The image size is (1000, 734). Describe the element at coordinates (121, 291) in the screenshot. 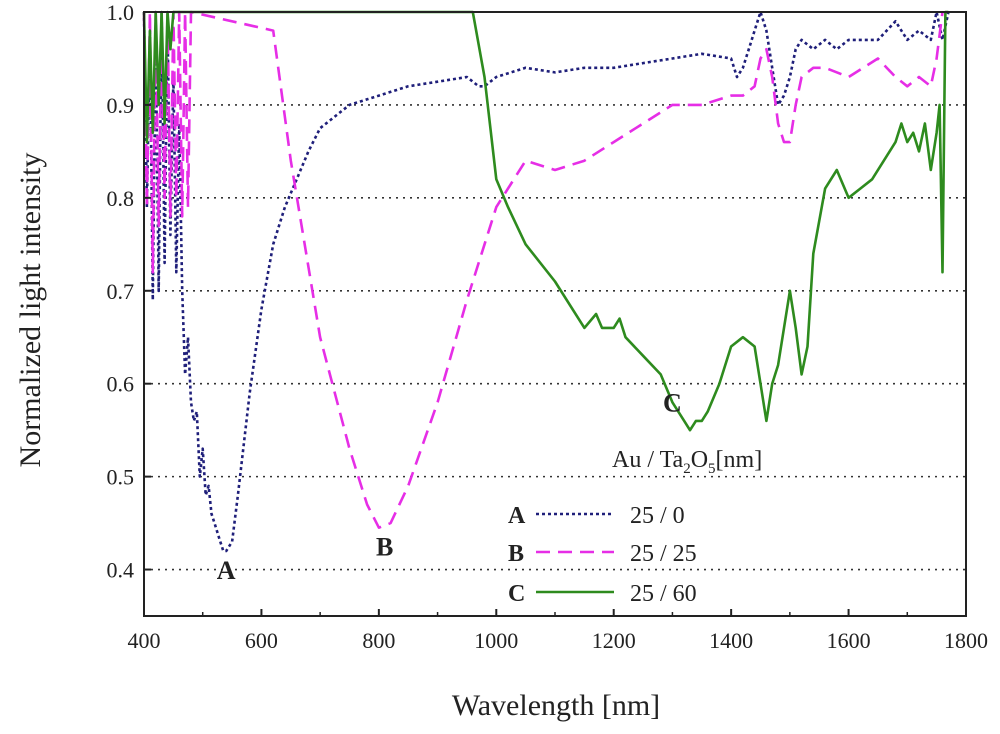

I see `y-tick-label: 0.7` at that location.